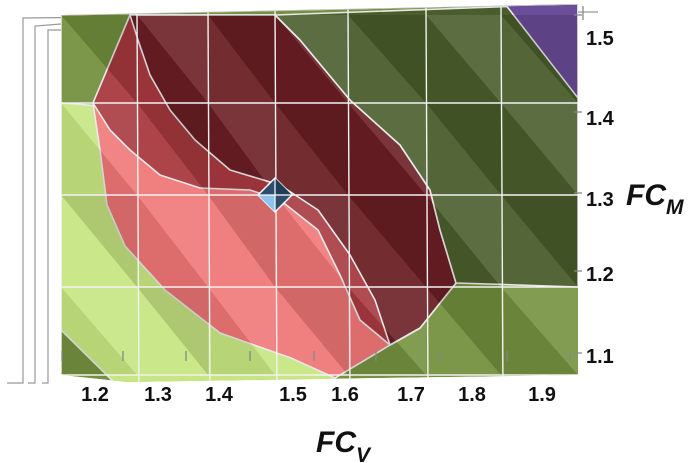  I want to click on y-axis-title-sub: M, so click(675, 207).